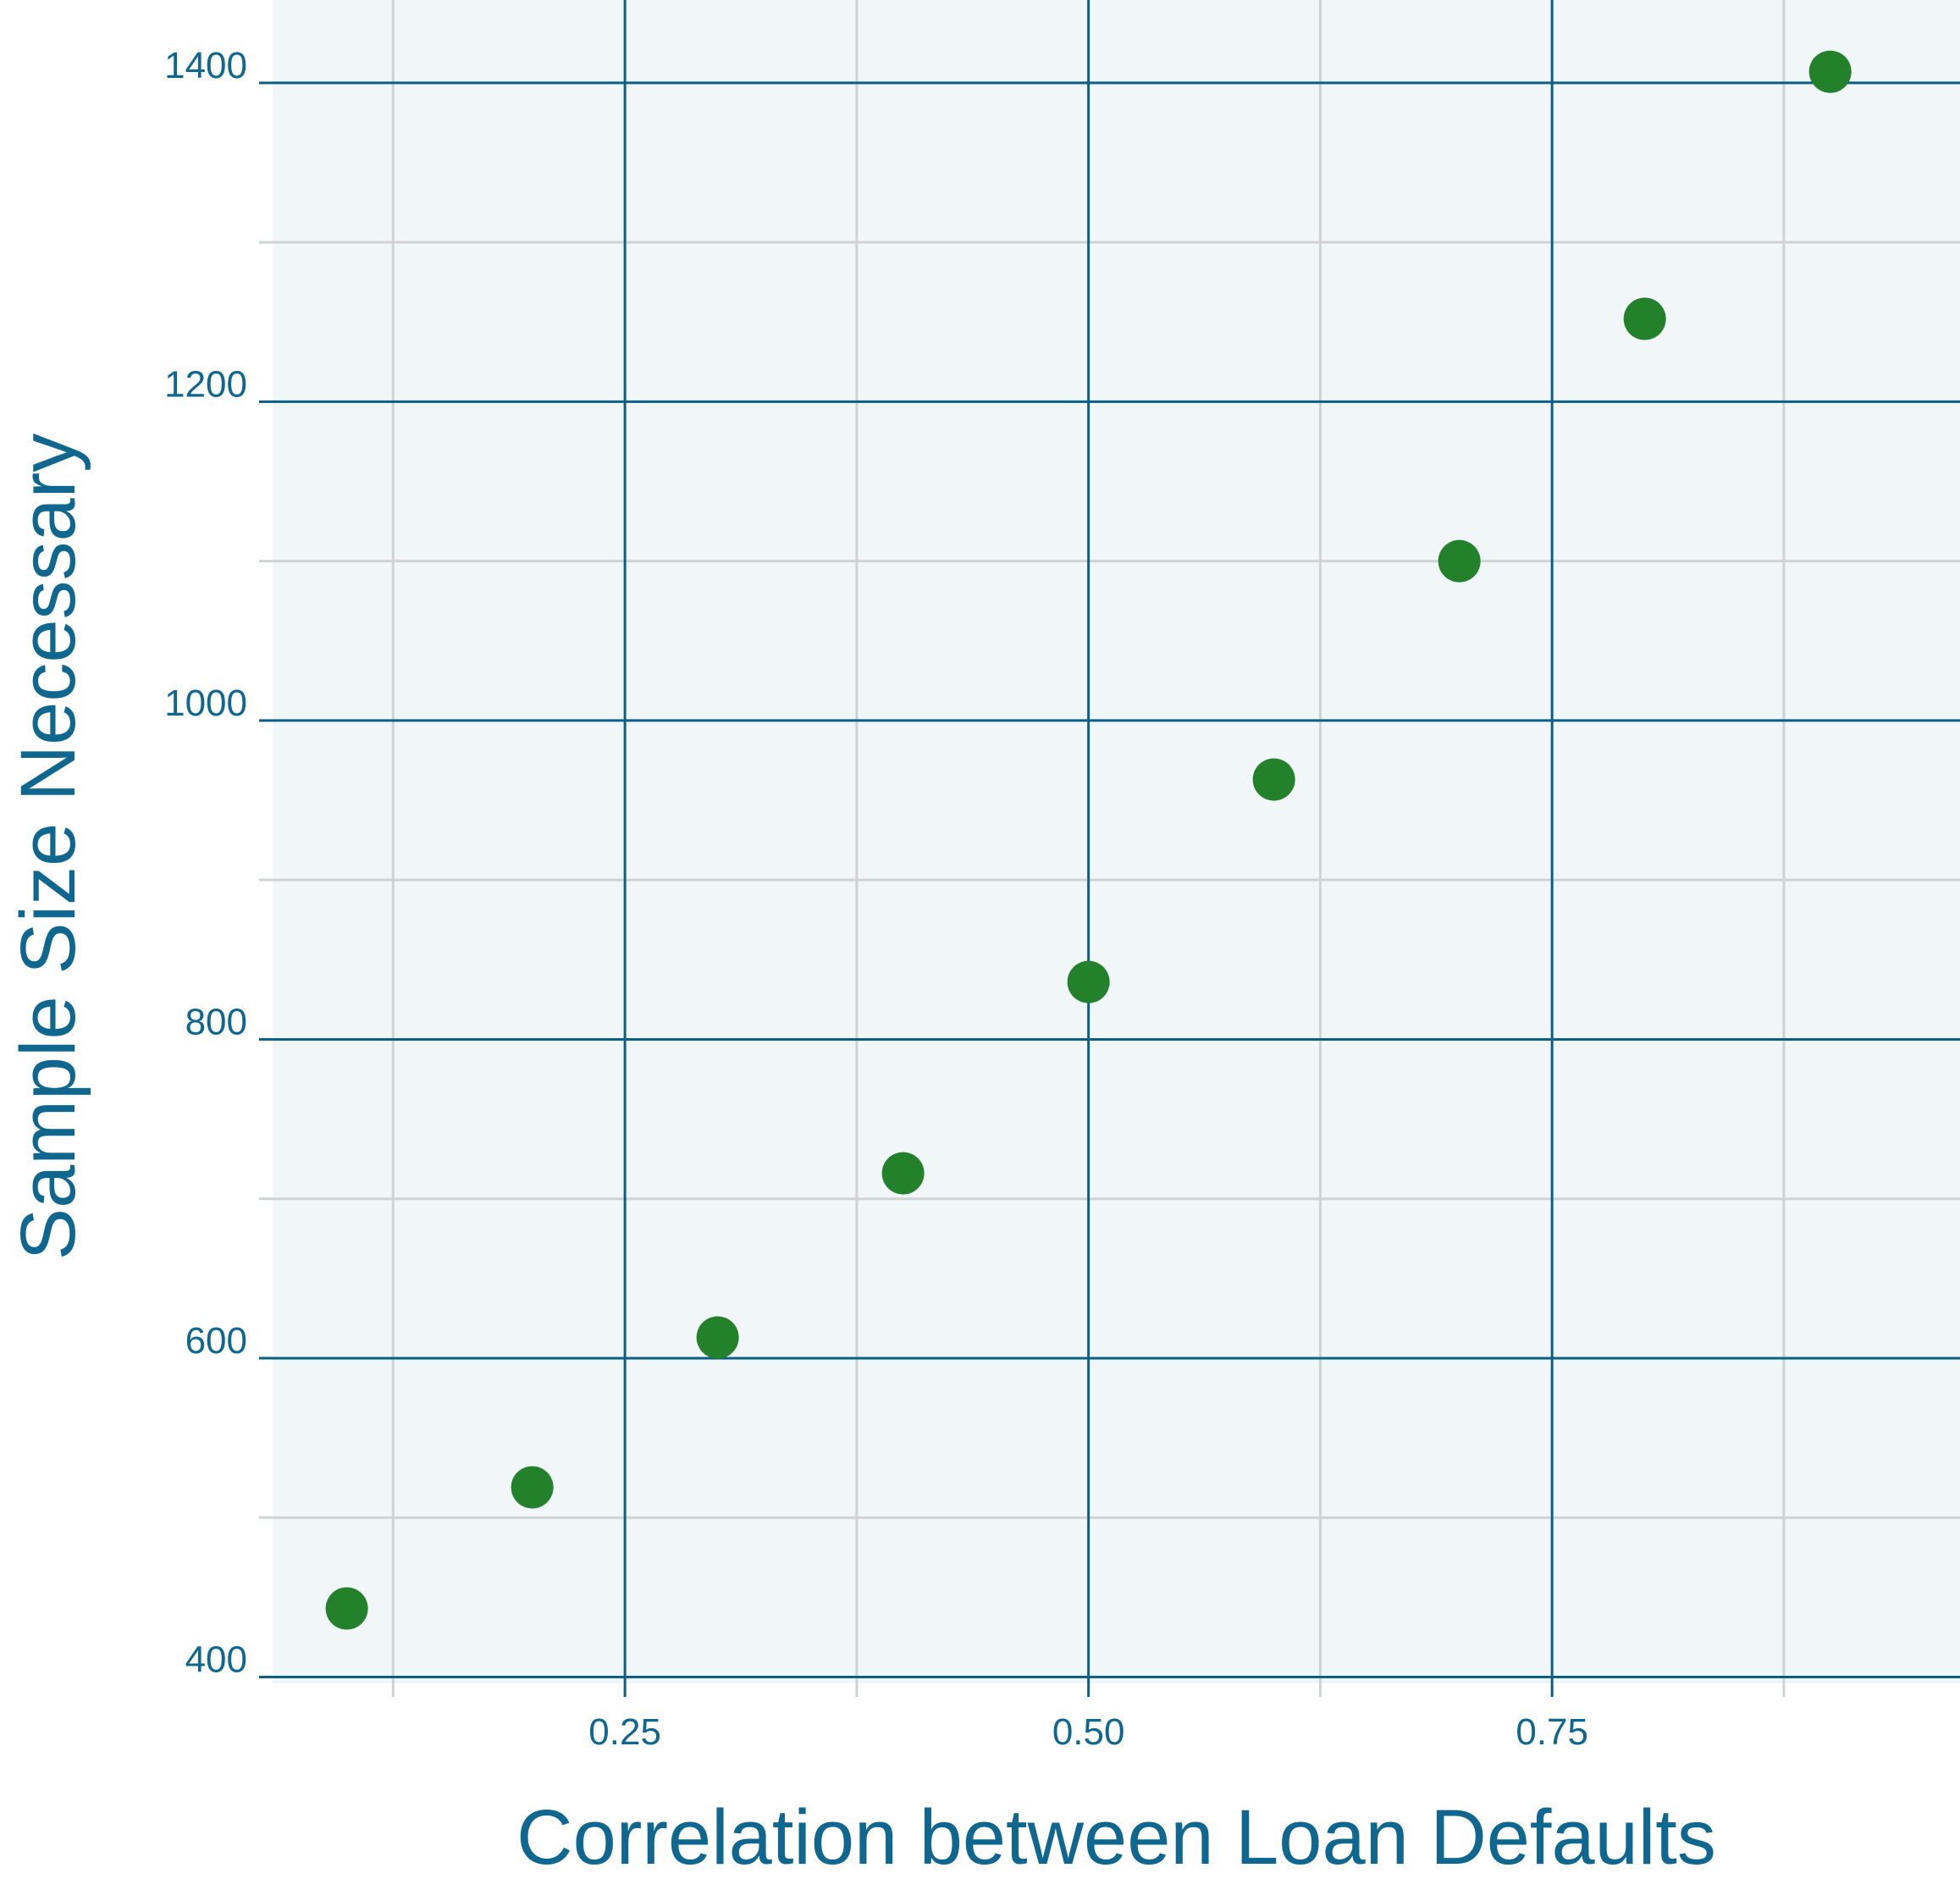 Image resolution: width=1960 pixels, height=1890 pixels. I want to click on y-tick-label: 1000, so click(205, 703).